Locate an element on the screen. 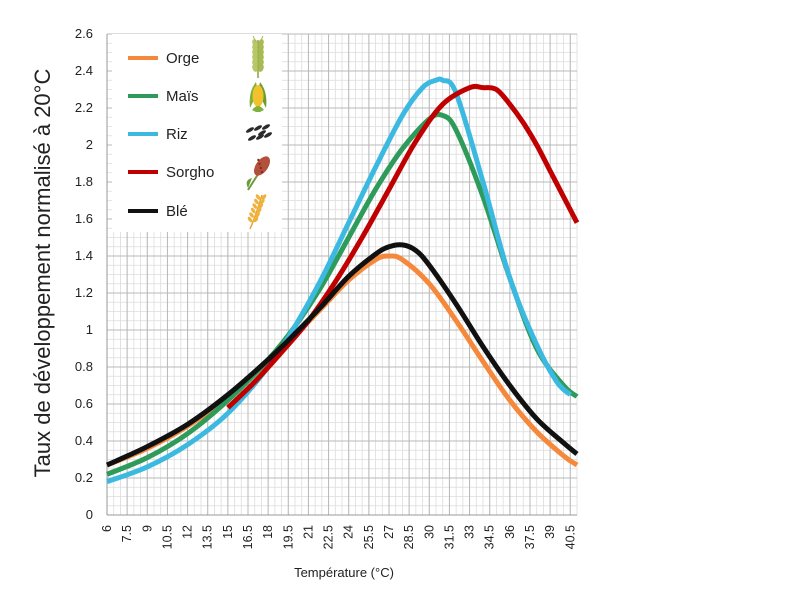  legend-label-orge: Orge is located at coordinates (182, 58).